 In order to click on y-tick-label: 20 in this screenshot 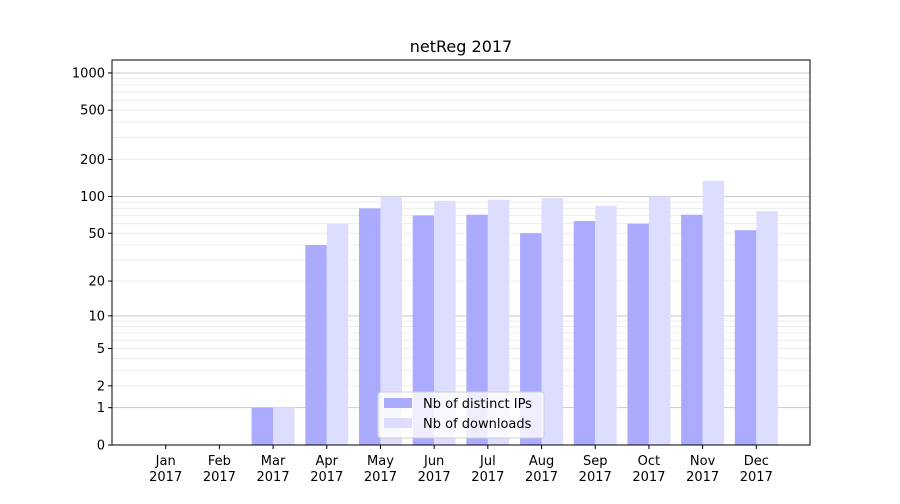, I will do `click(96, 282)`.